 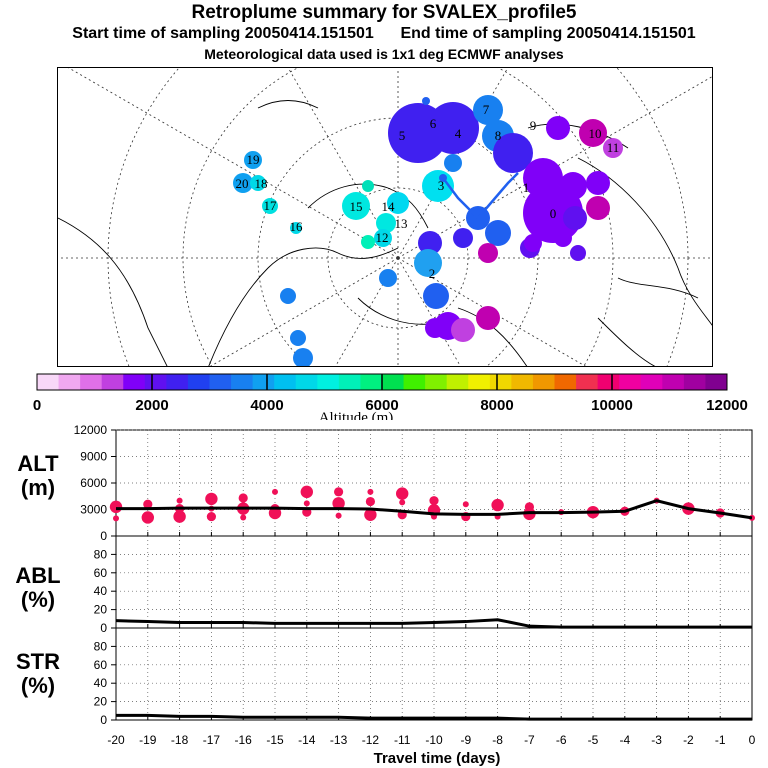 What do you see at coordinates (390, 396) in the screenshot?
I see `altitude-colorbar: 0 2000 4000 6000 8000 10000 12000 Altitude (m)` at bounding box center [390, 396].